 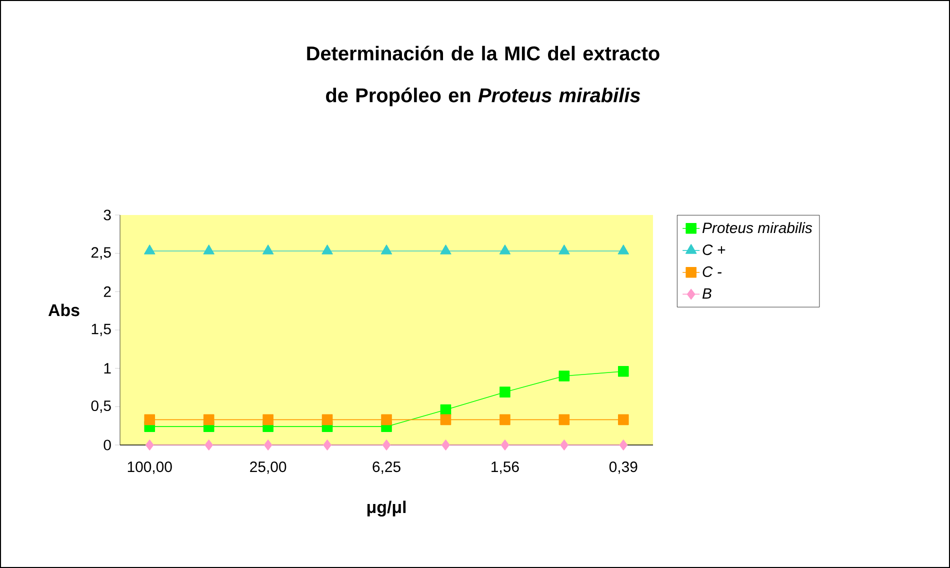 What do you see at coordinates (623, 468) in the screenshot?
I see `x-tick-label: 0,39` at bounding box center [623, 468].